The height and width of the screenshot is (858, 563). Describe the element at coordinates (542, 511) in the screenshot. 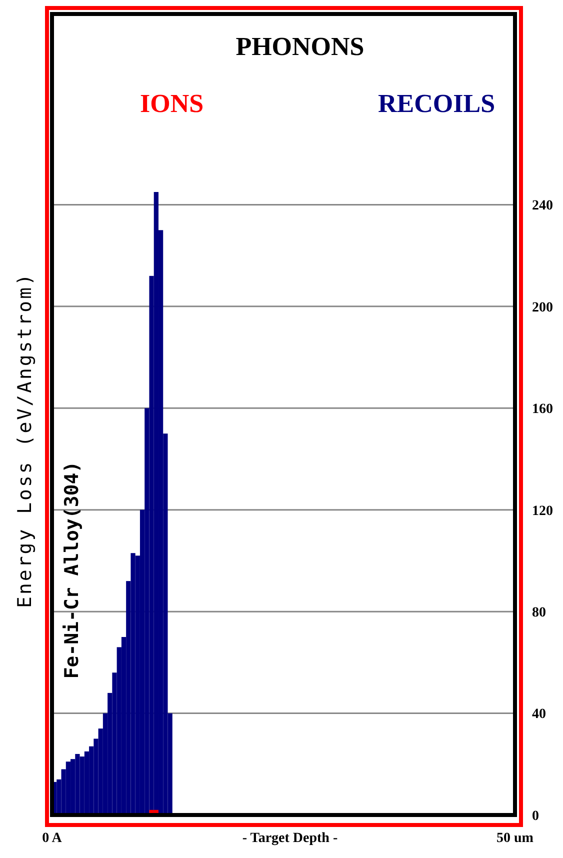

I see `y-tick-label: 120` at that location.